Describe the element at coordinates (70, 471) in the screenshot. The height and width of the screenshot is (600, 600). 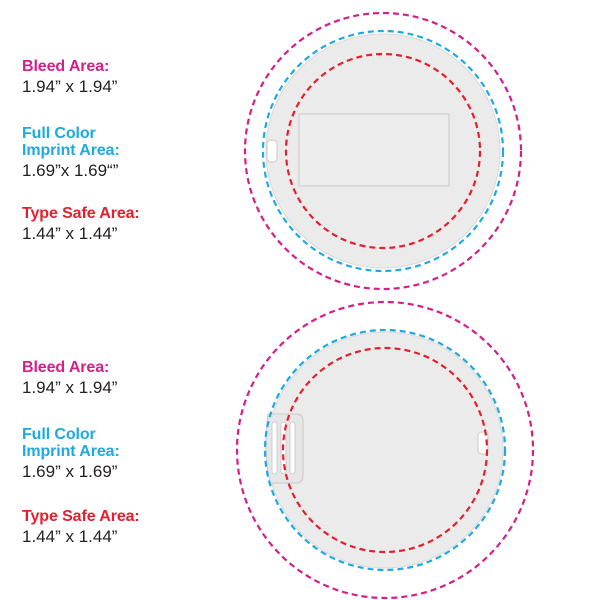
I see `imprint-value: 1.69” x 1.69”` at that location.